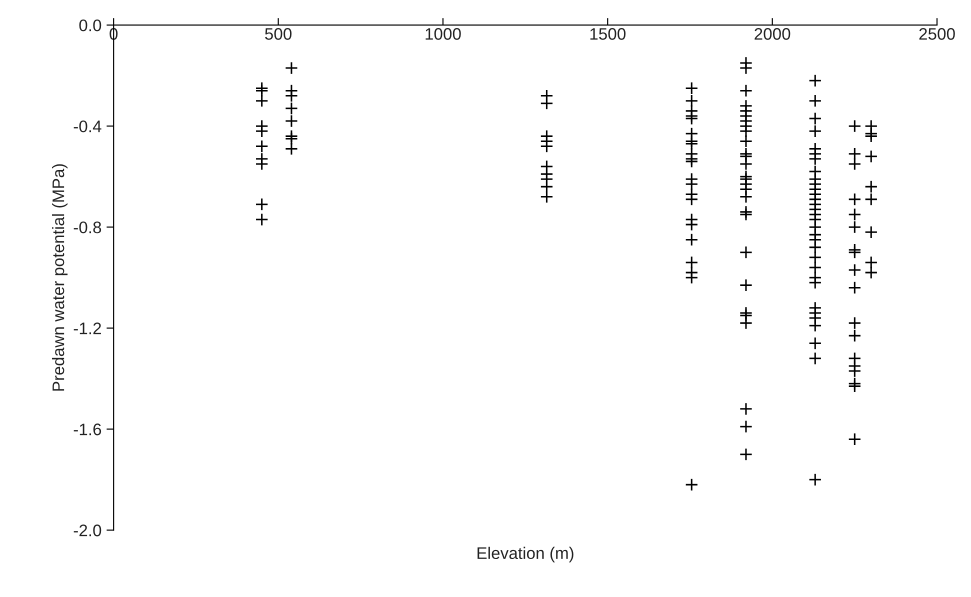 The image size is (971, 597). I want to click on x-tick-label: 1000, so click(443, 34).